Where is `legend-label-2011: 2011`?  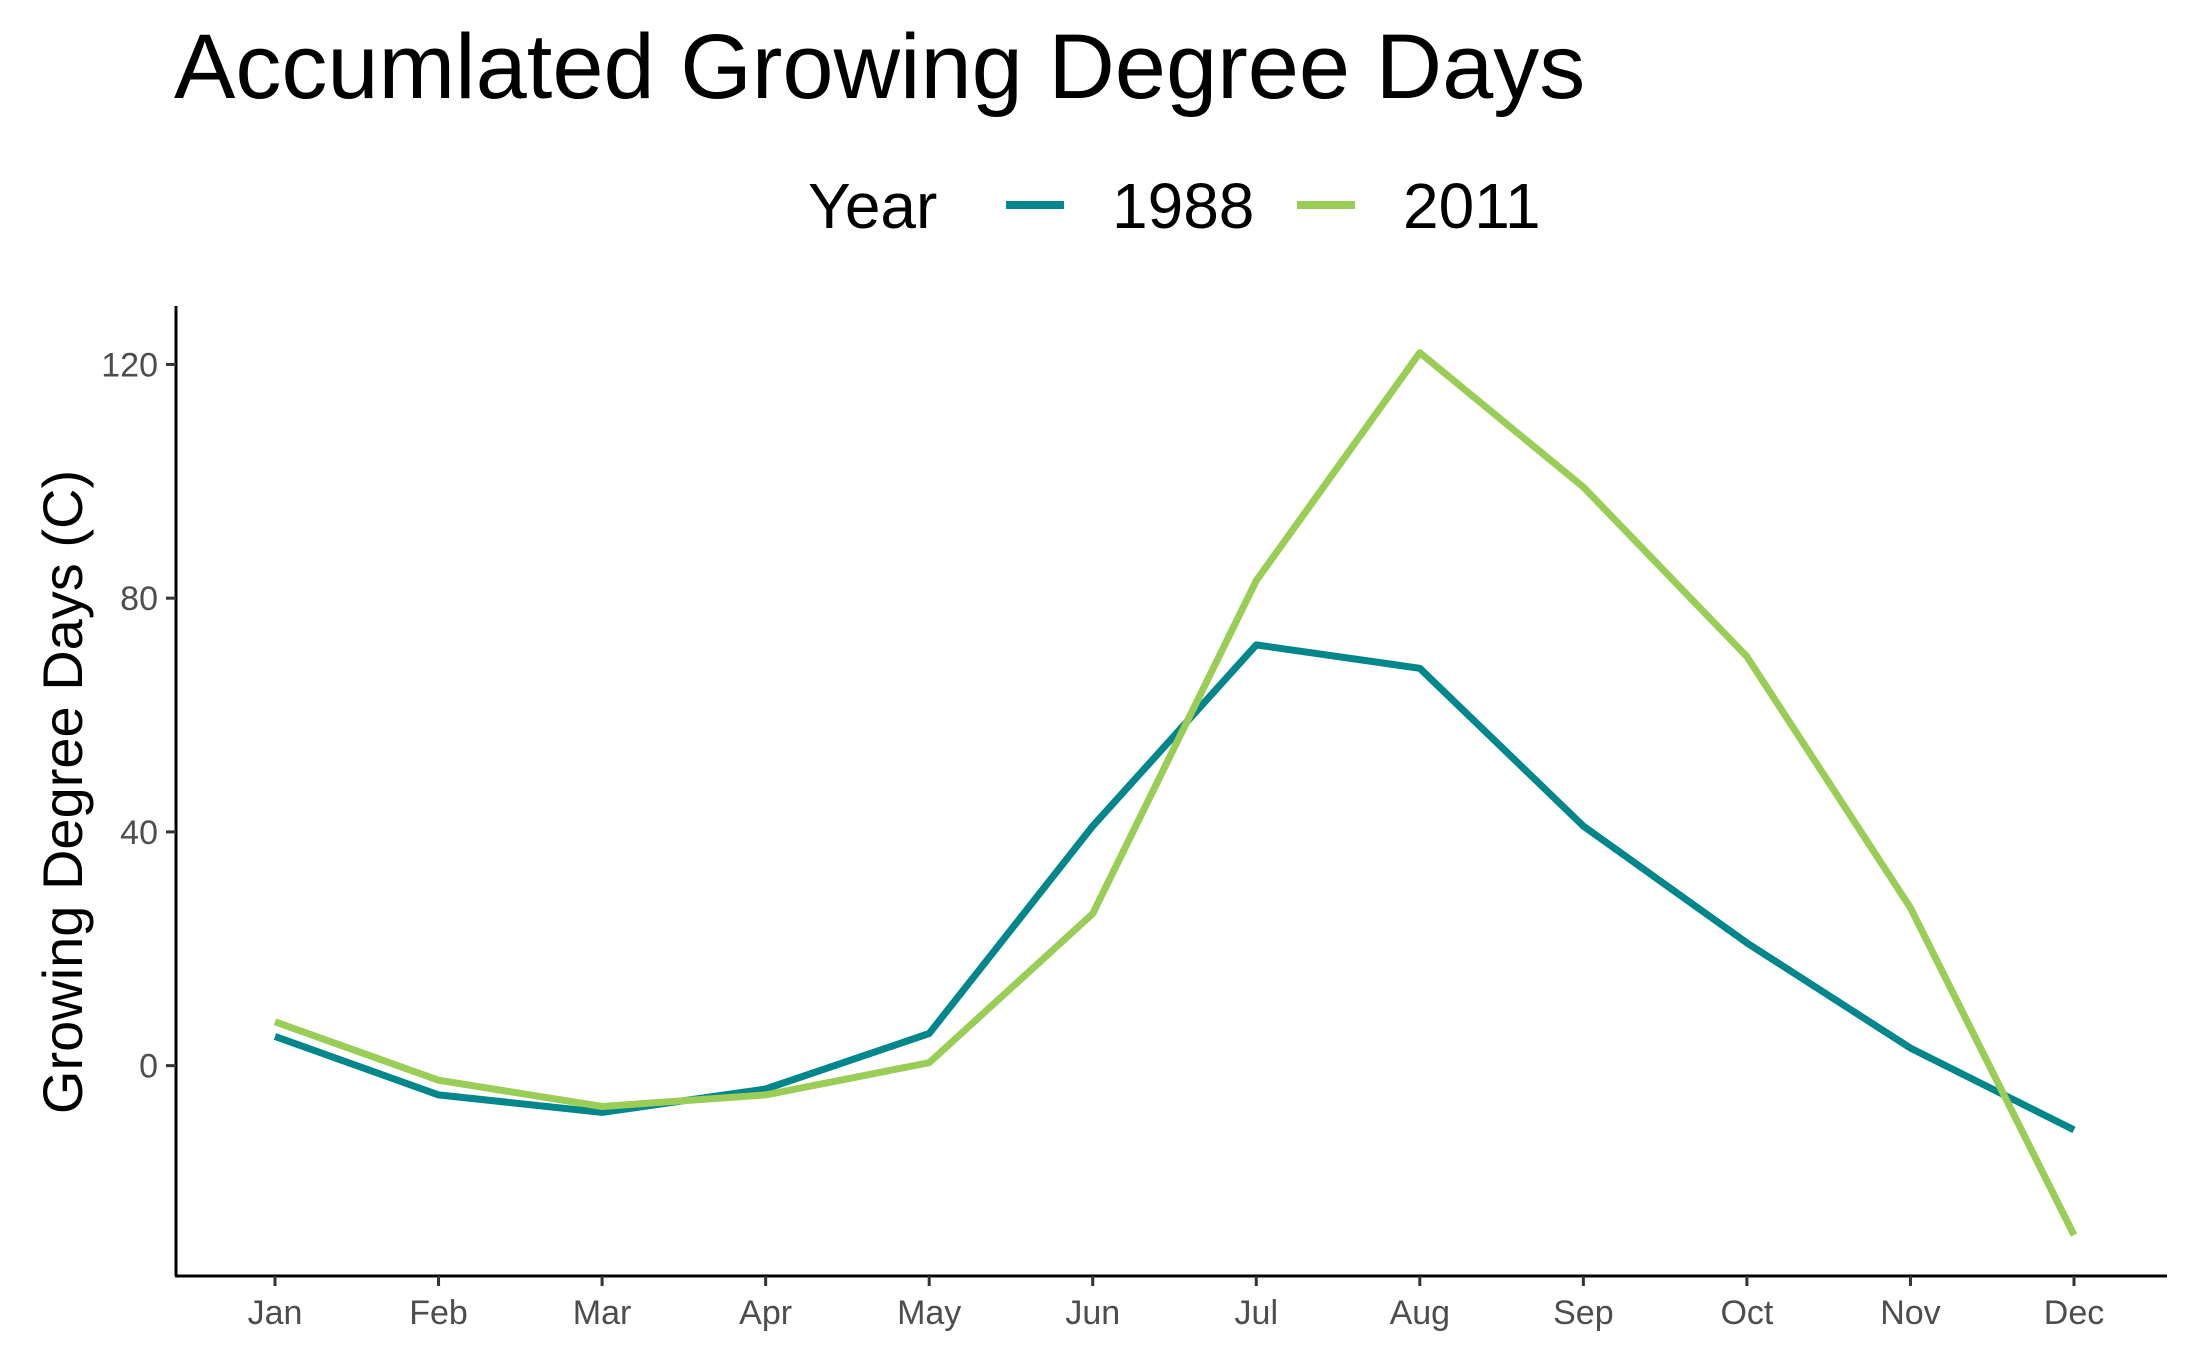
legend-label-2011: 2011 is located at coordinates (1472, 206).